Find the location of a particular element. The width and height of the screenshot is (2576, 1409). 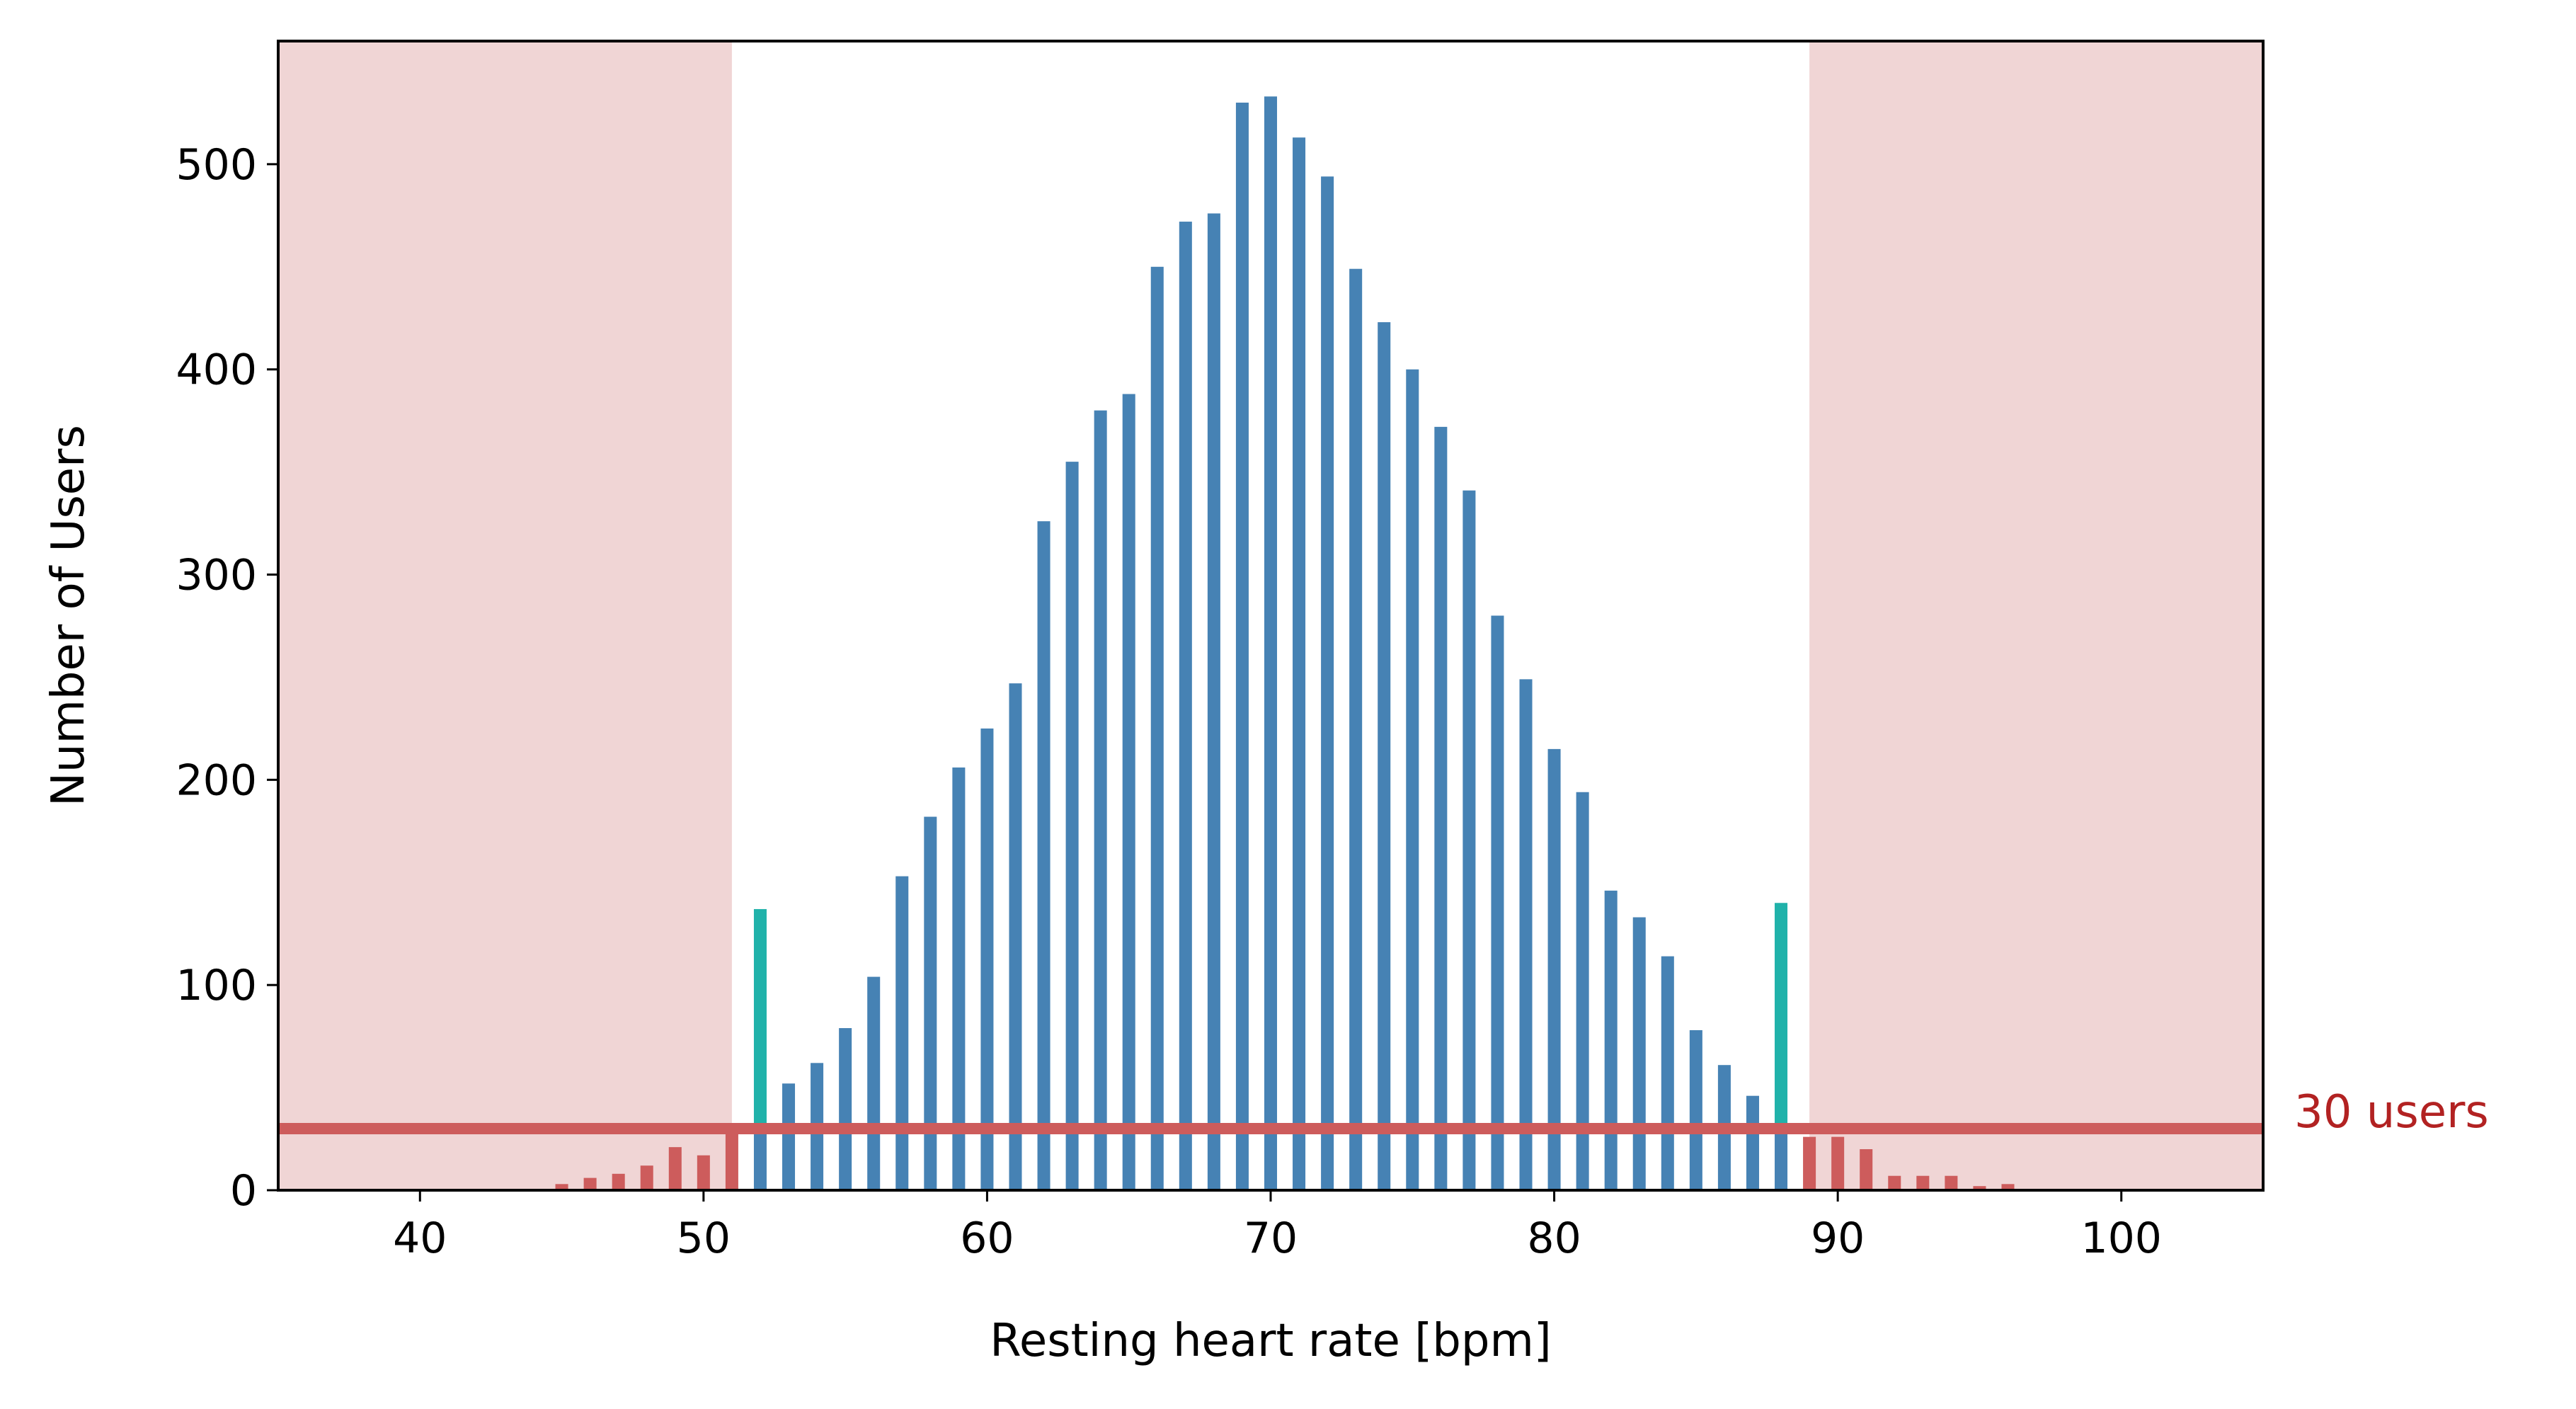

bar-52-lower is located at coordinates (760, 1159).